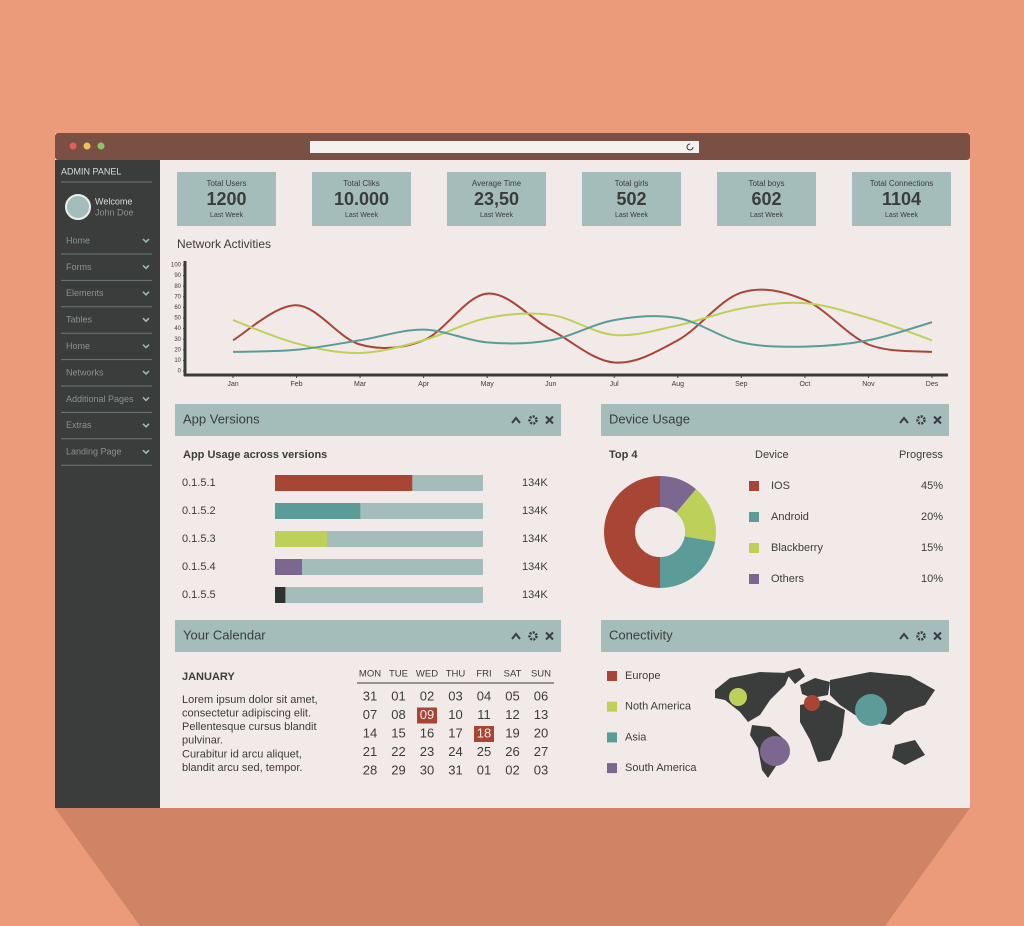 The width and height of the screenshot is (1024, 926). Describe the element at coordinates (73, 146) in the screenshot. I see `close-dot` at that location.